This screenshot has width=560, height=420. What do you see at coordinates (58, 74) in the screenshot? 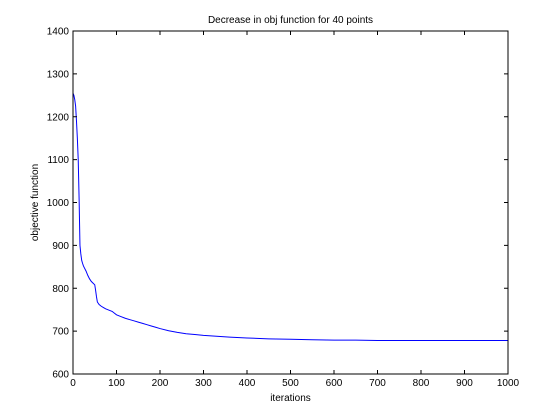
I see `y-tick-label: 1300` at bounding box center [58, 74].